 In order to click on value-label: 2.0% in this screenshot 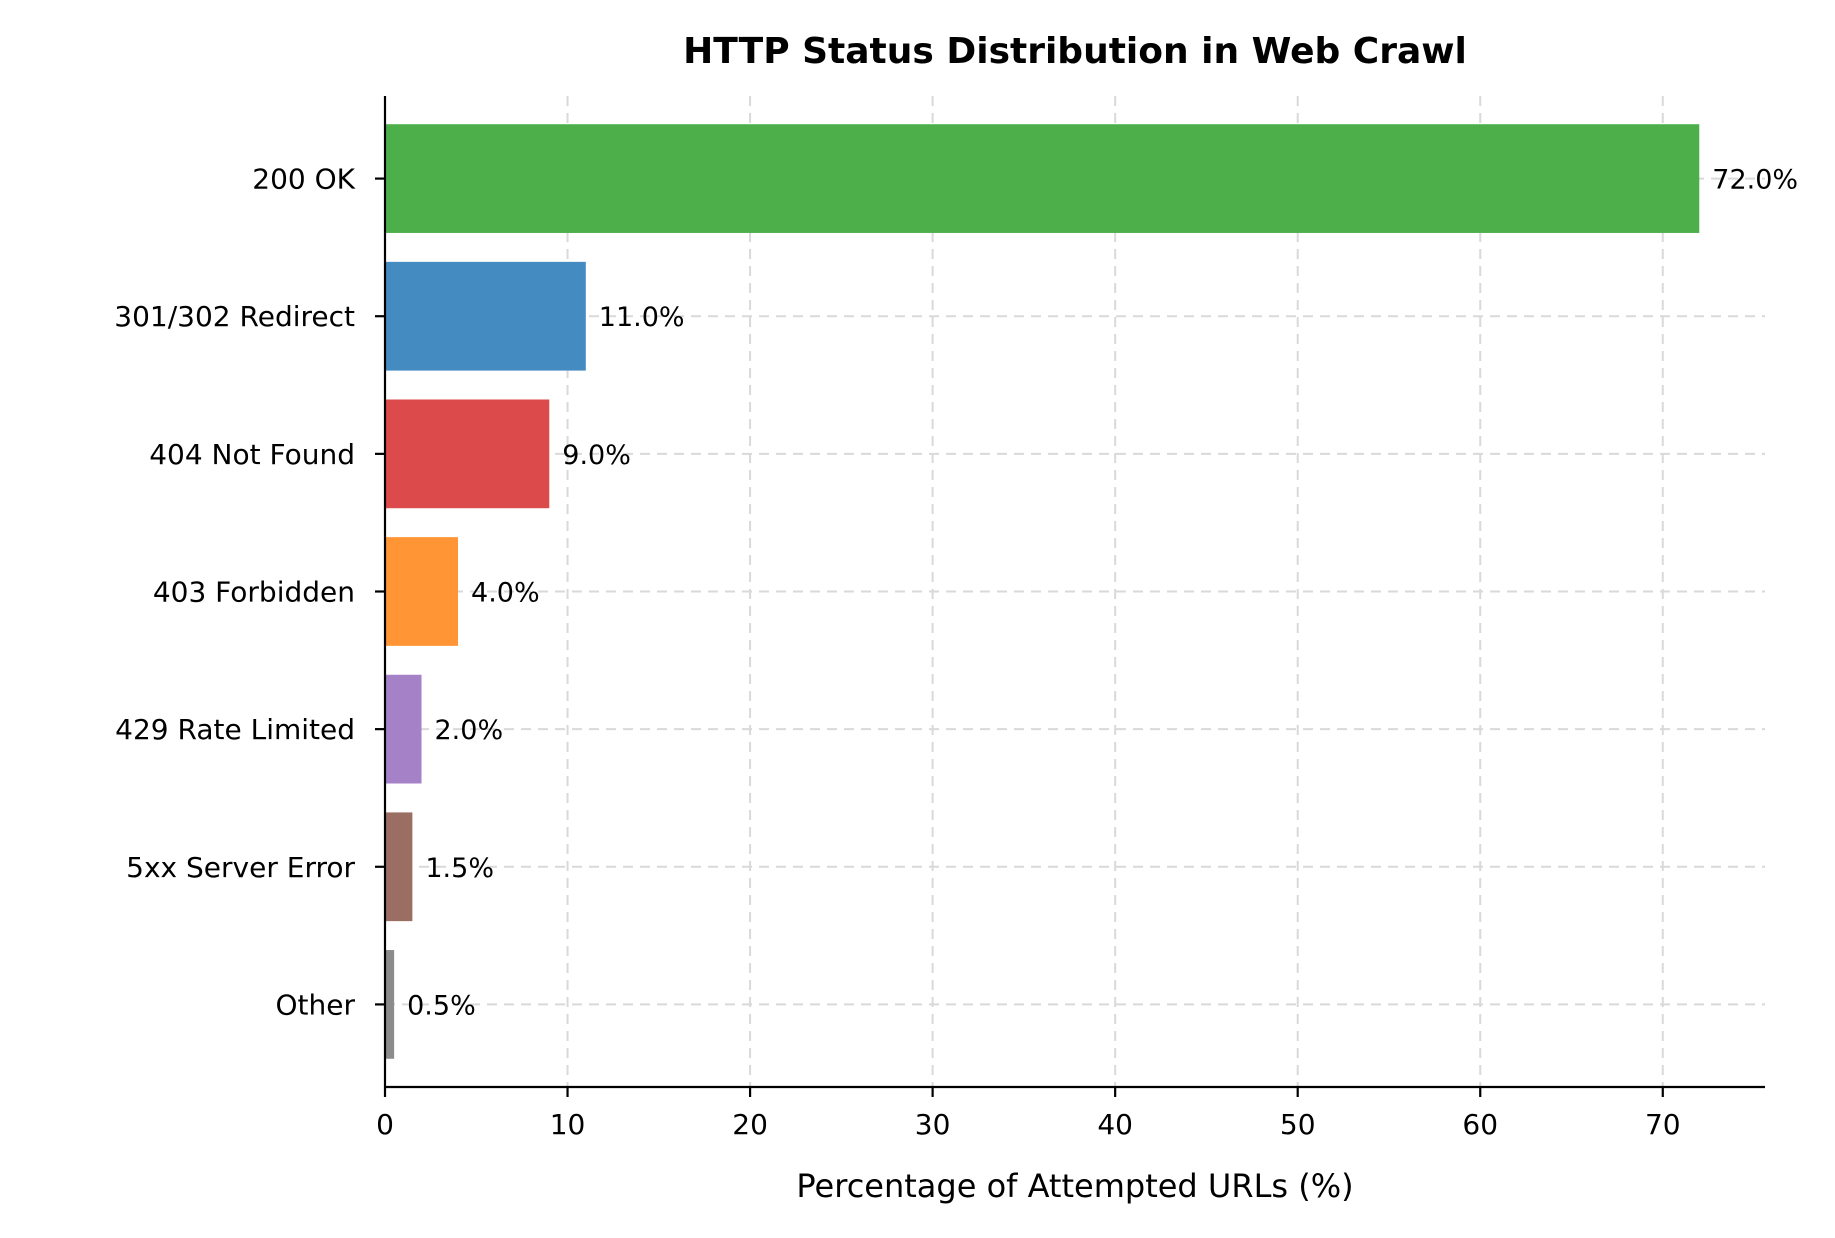, I will do `click(469, 730)`.